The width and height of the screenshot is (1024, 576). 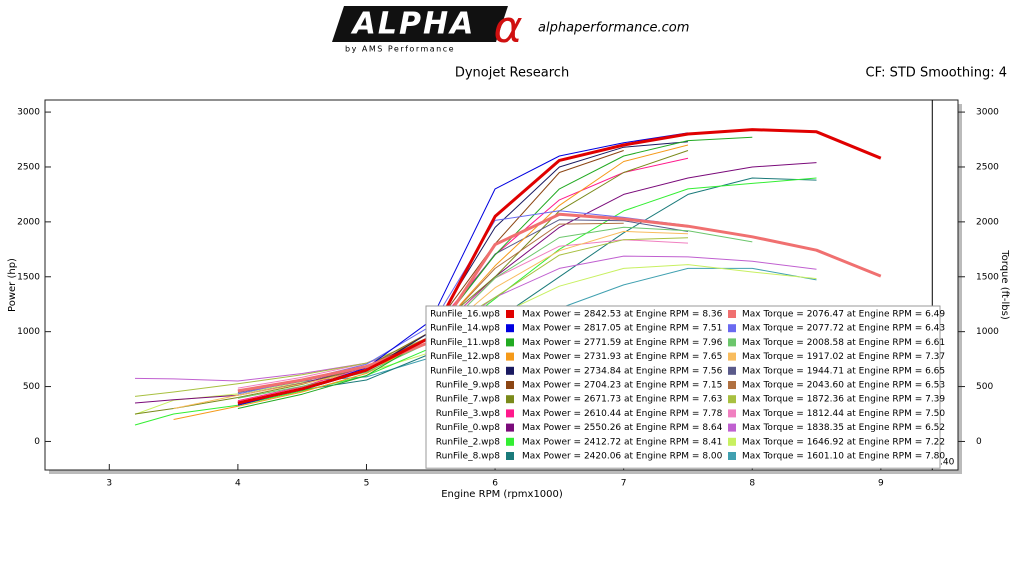 I want to click on legend-power: Max Power = 2412.72 at Engine RPM = 8.41, so click(x=622, y=442).